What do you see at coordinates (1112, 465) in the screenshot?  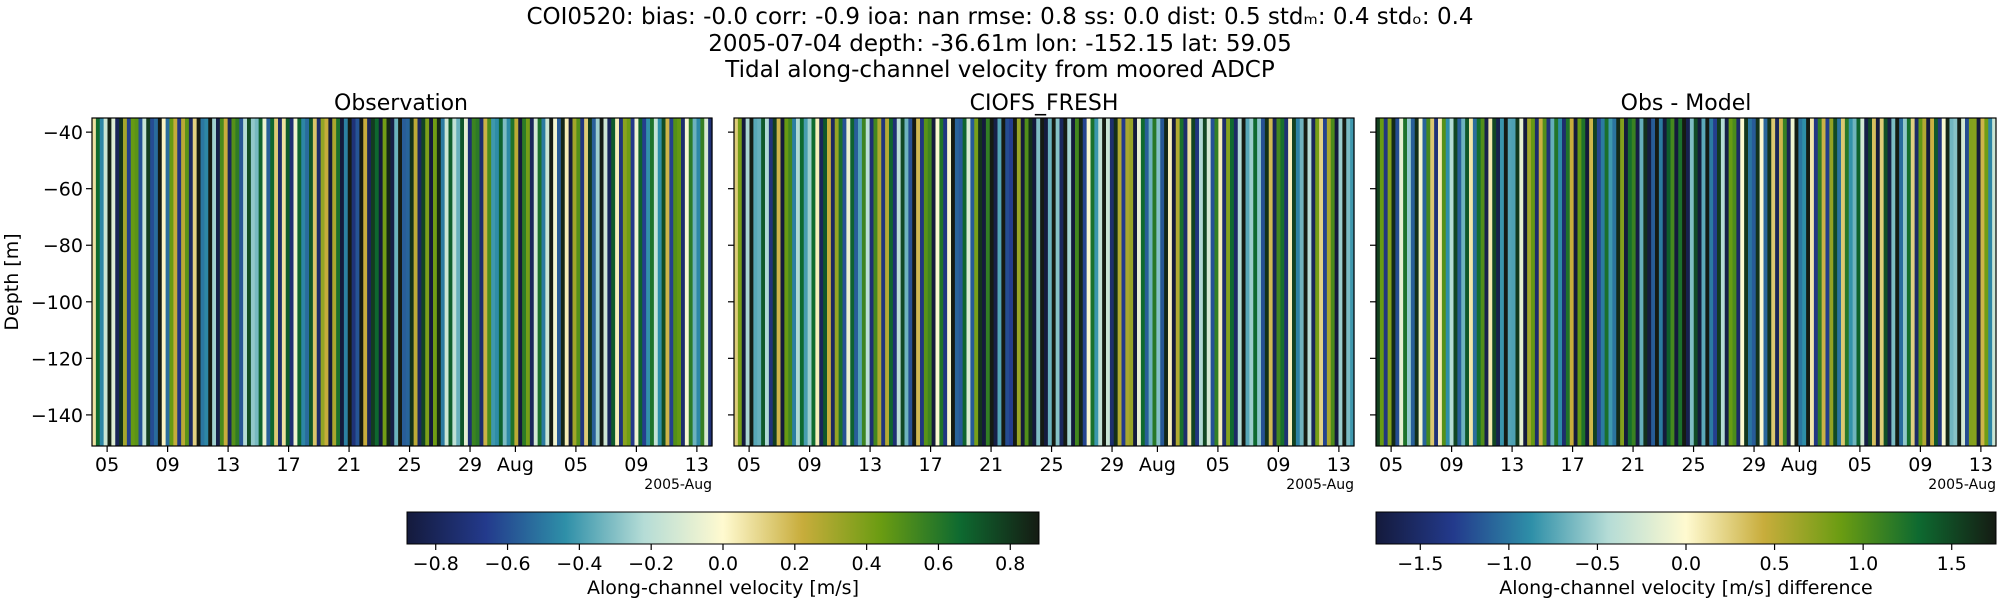 I see `x-tick-label: 29` at bounding box center [1112, 465].